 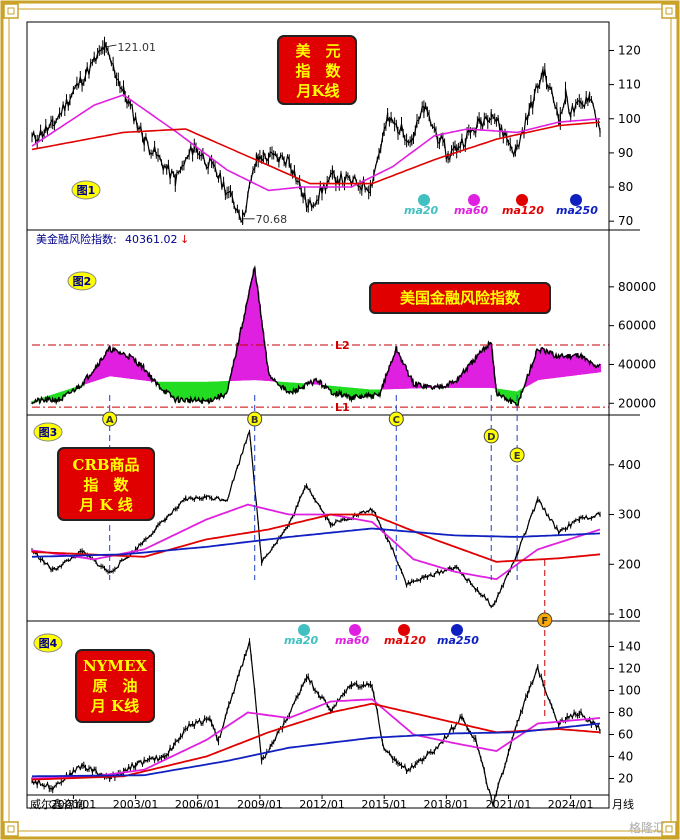 I want to click on y-tick-label: 200, so click(x=629, y=564).